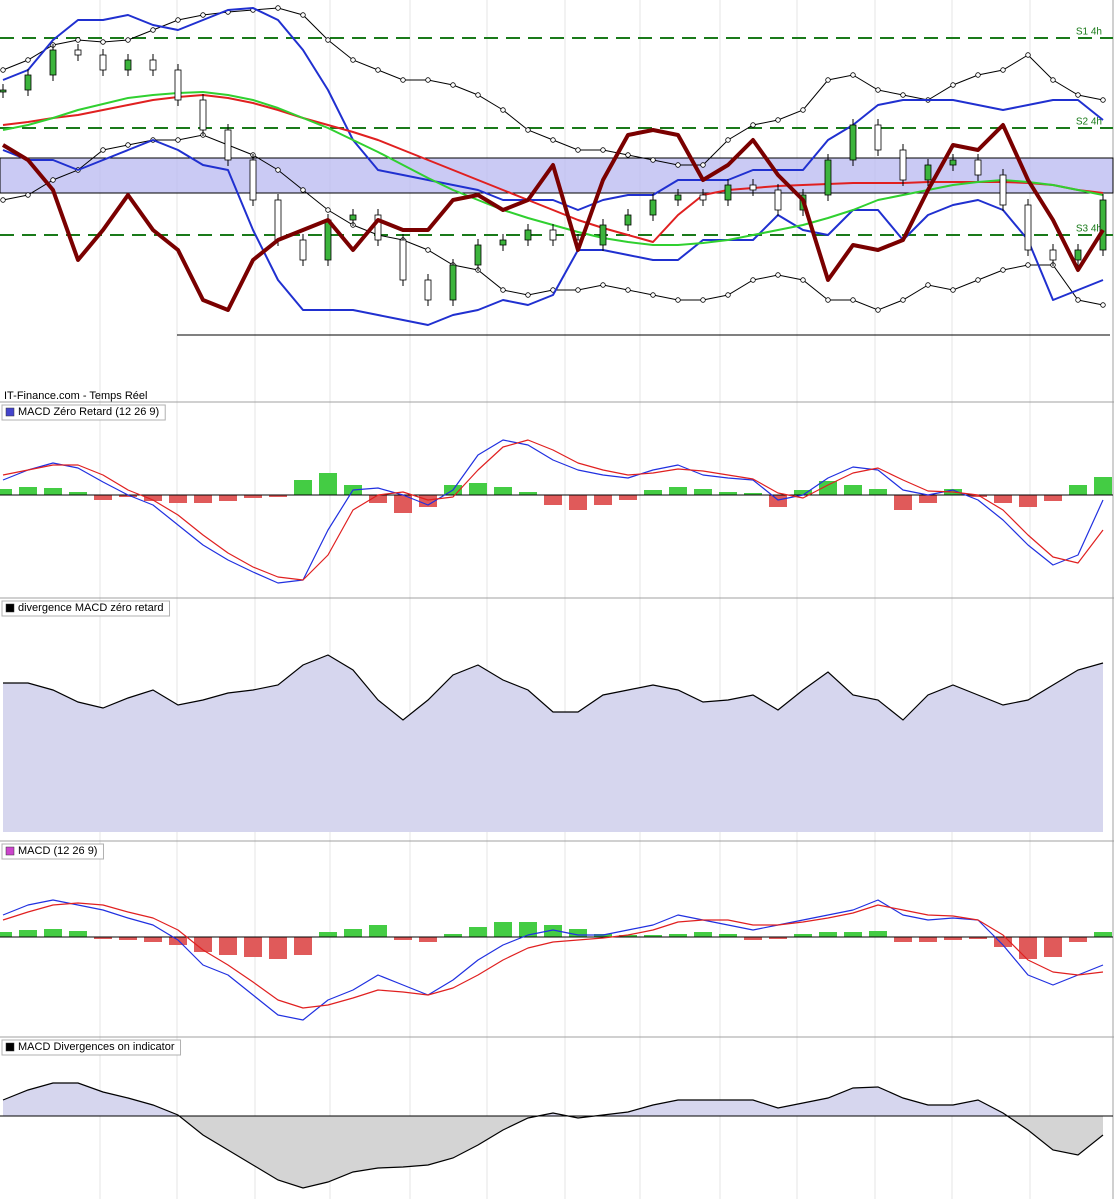  I want to click on area-line, so click(553, 1135).